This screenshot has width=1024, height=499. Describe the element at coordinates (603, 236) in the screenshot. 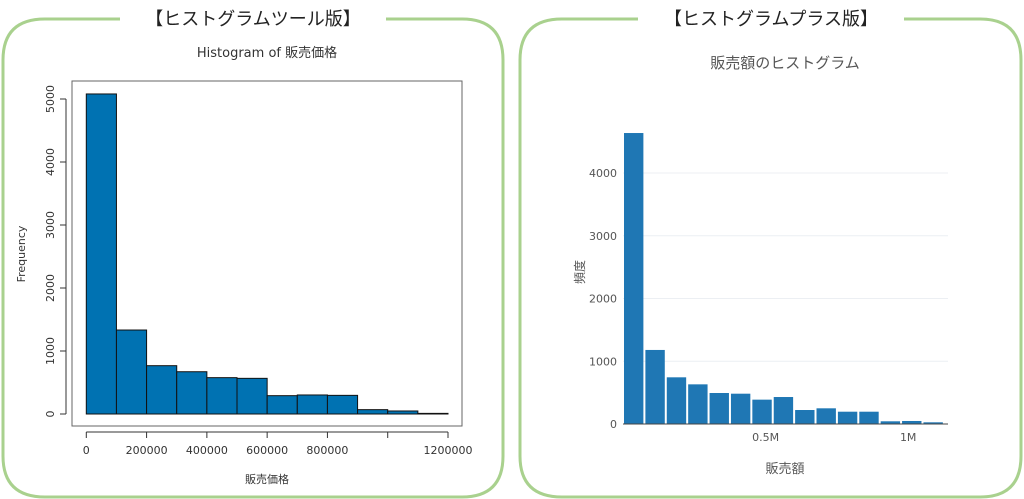

I see `right-y-tick-label: 3000` at that location.